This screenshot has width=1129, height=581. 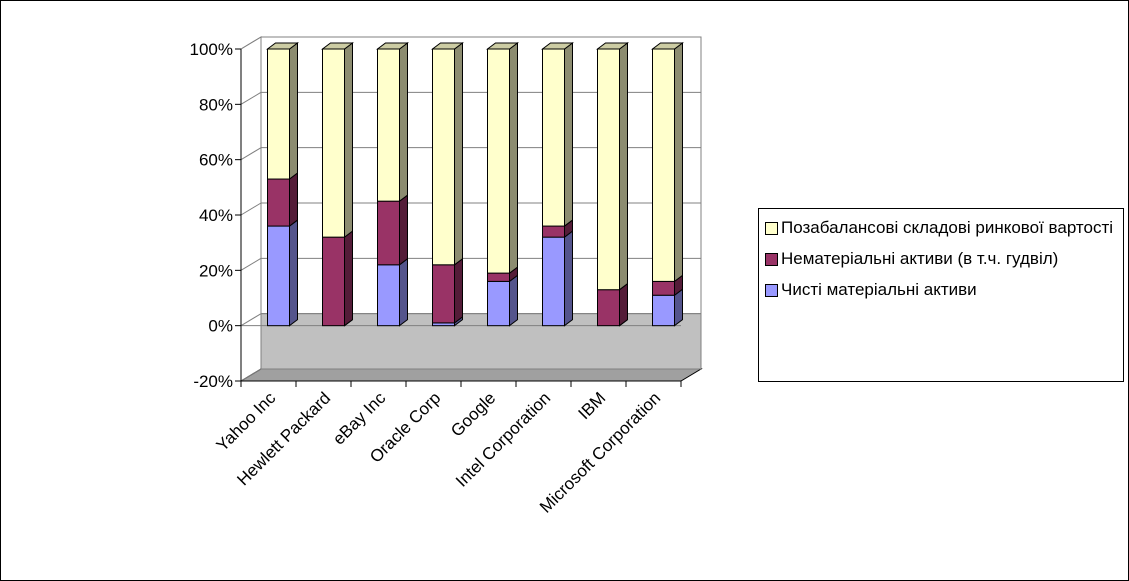 What do you see at coordinates (211, 49) in the screenshot?
I see `y-tick-label-0: 100%` at bounding box center [211, 49].